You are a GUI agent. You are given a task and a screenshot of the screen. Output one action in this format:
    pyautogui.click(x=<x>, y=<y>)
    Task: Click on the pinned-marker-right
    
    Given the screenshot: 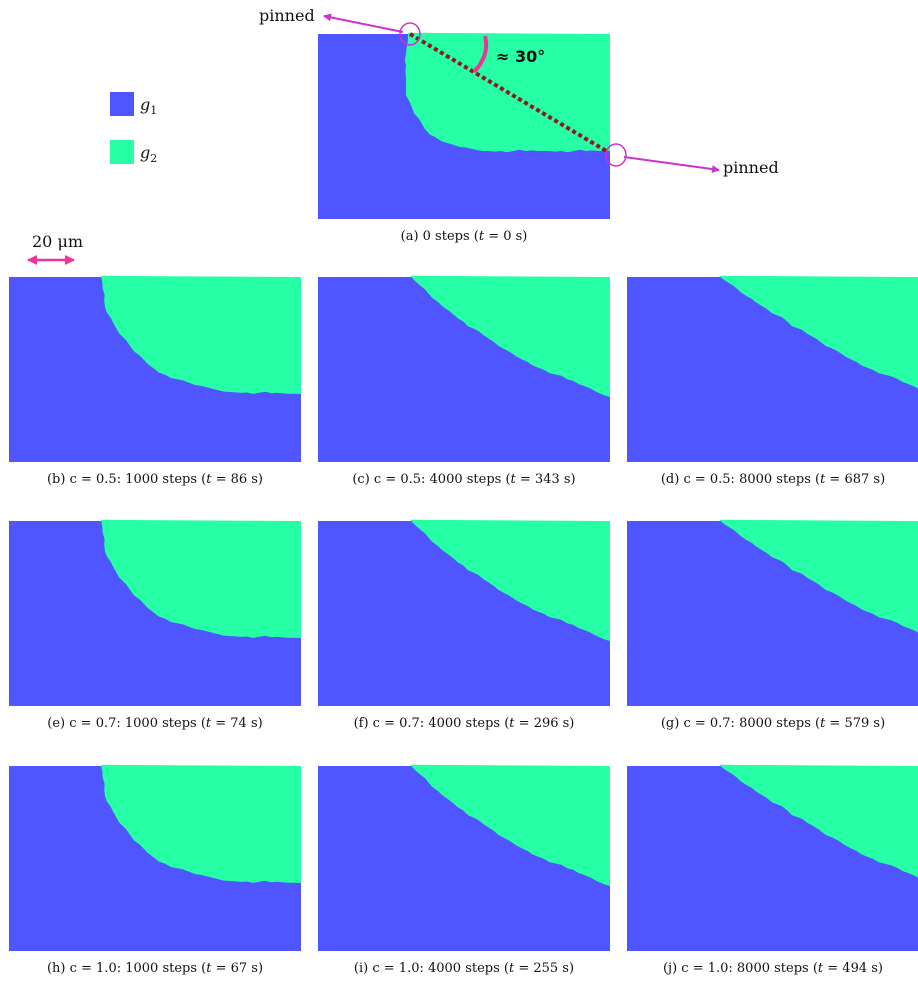 What is the action you would take?
    pyautogui.click(x=616, y=155)
    